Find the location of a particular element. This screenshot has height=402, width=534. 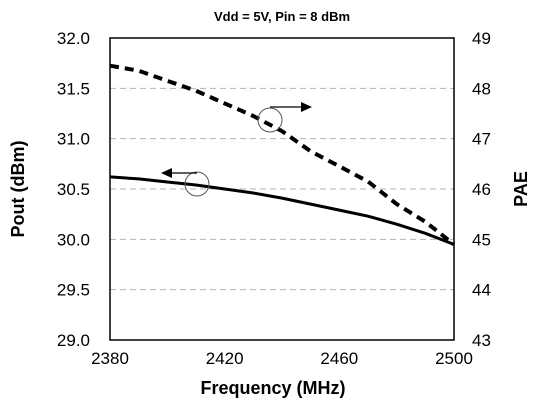

y-right-tick-labels: 43 44 45 46 47 48 49 is located at coordinates (481, 189).